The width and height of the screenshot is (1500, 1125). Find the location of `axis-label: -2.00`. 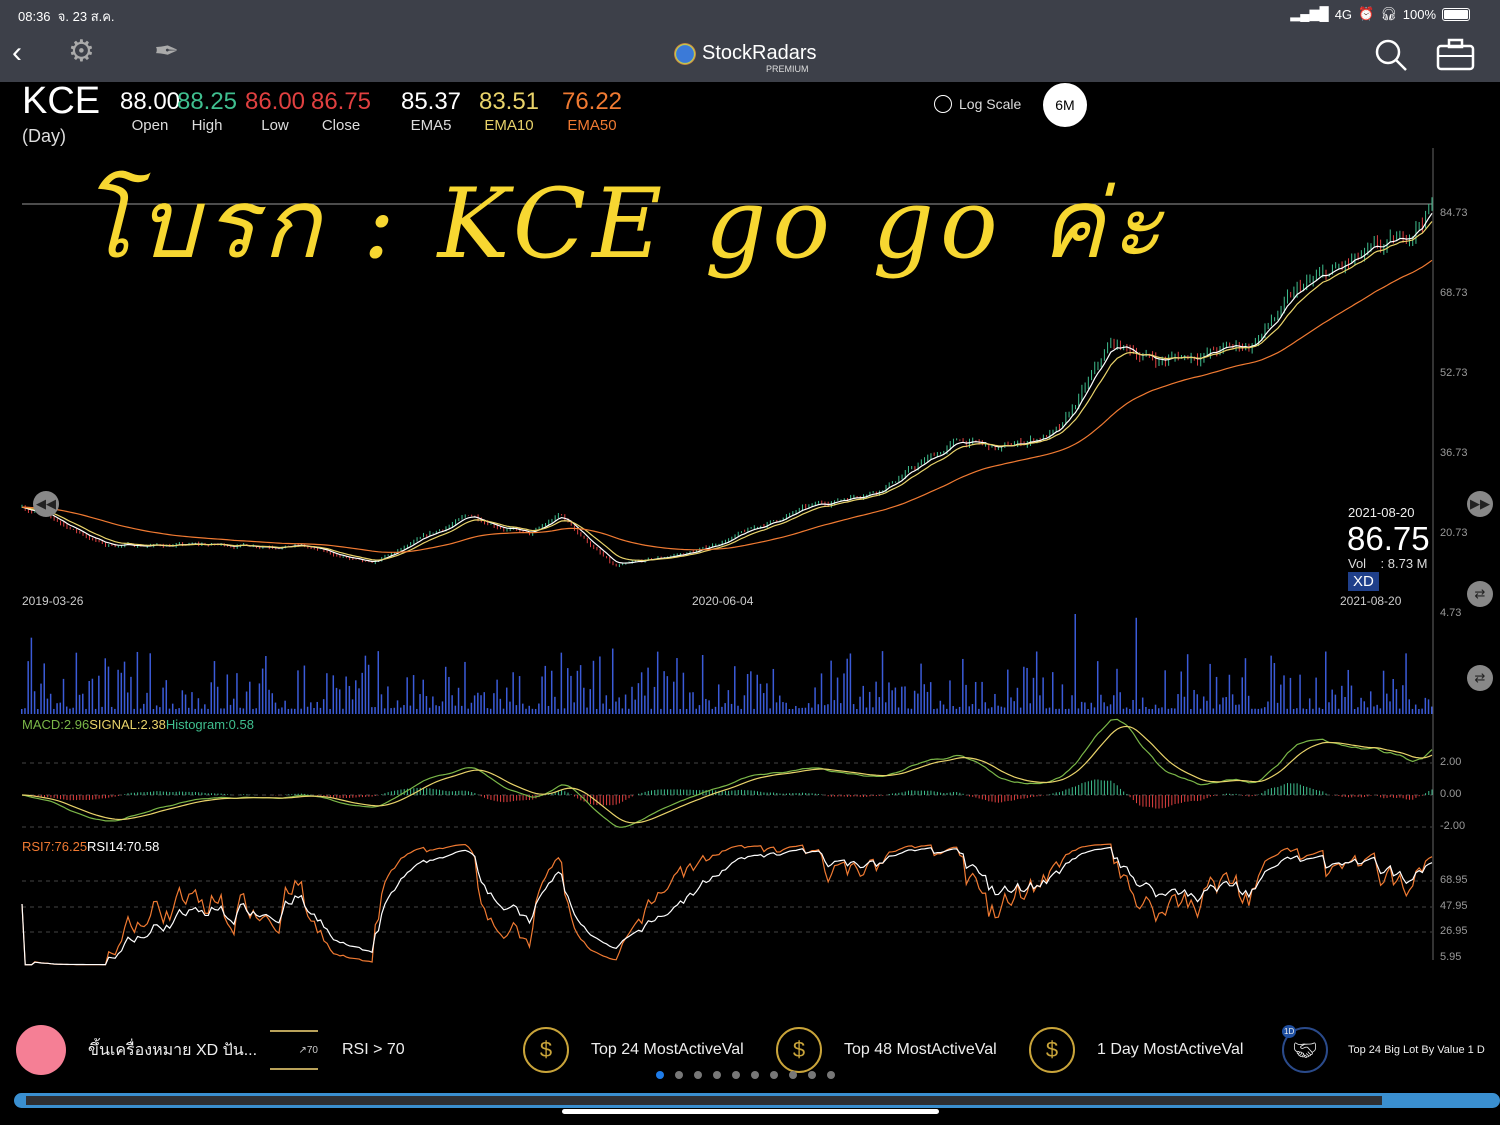

axis-label: -2.00 is located at coordinates (1453, 826).